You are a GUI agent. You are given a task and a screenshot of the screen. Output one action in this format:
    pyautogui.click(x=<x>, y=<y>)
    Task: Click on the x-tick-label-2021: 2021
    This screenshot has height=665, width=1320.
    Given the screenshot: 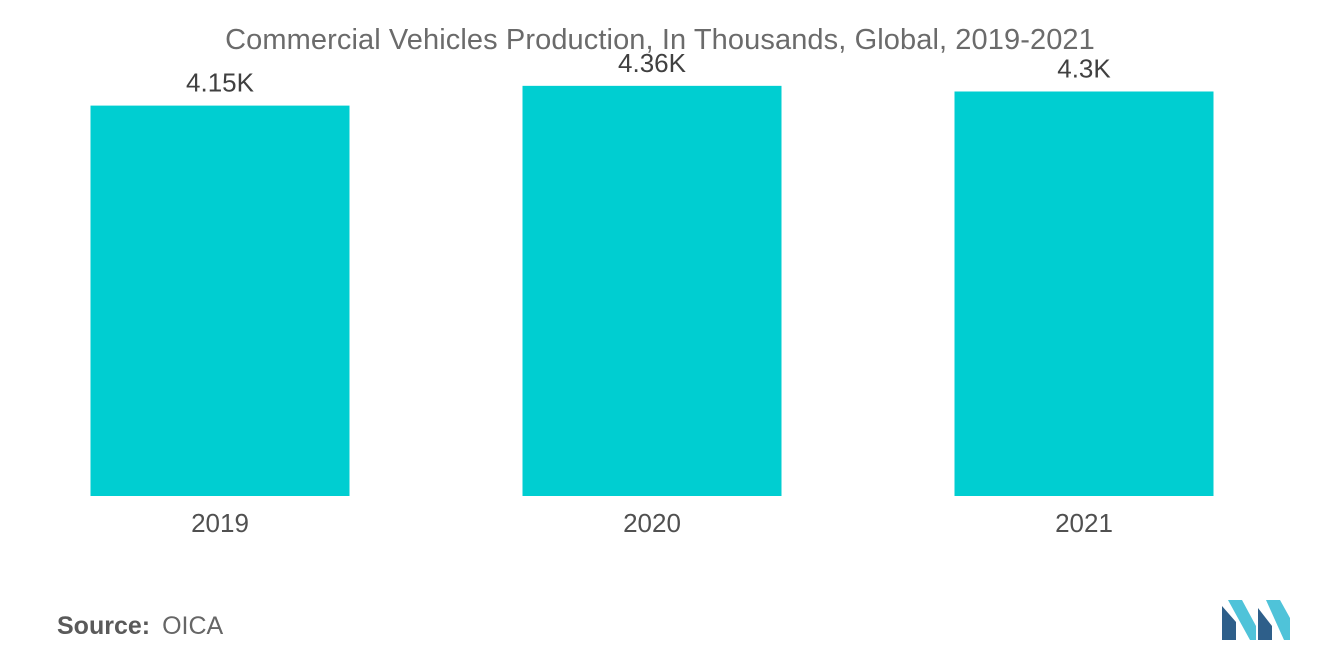 What is the action you would take?
    pyautogui.click(x=1084, y=523)
    